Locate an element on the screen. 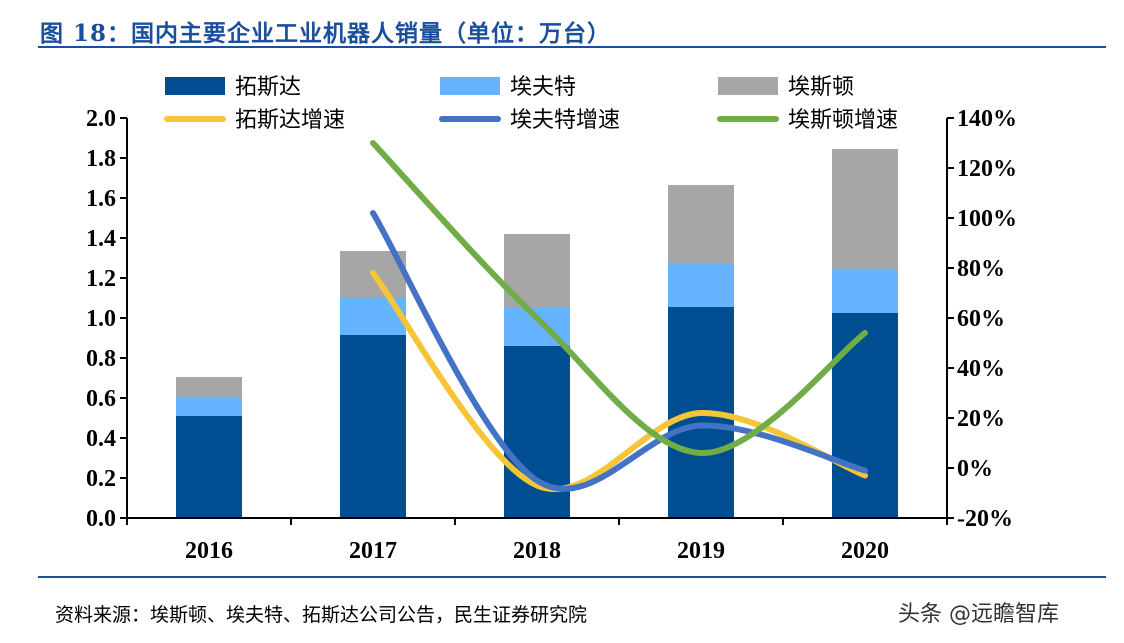 This screenshot has height=643, width=1124. legend-label: 埃斯顿 is located at coordinates (821, 87).